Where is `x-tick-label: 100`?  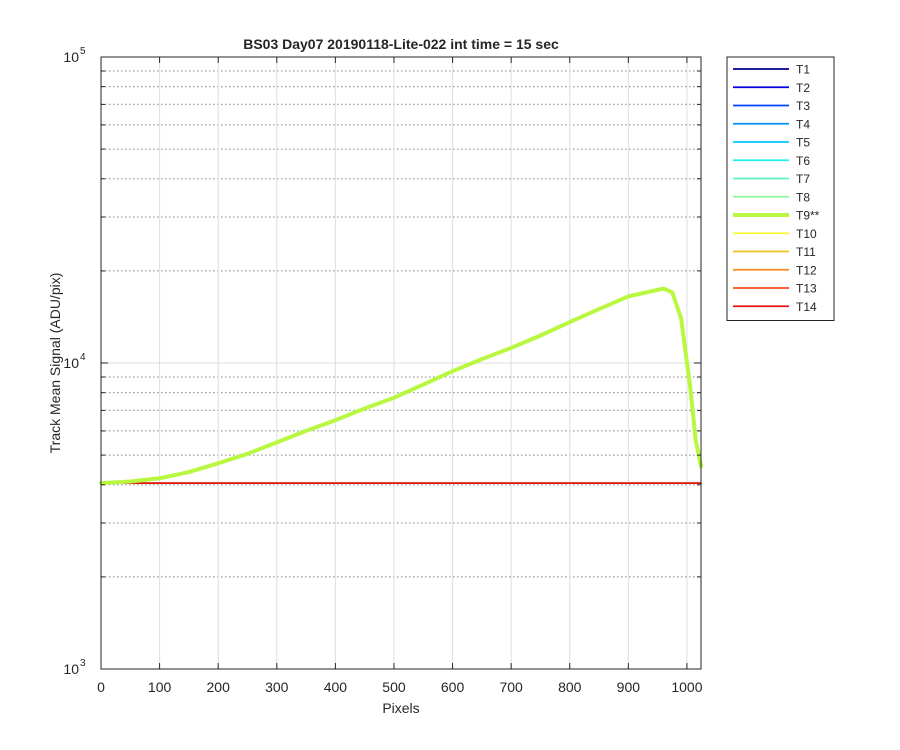
x-tick-label: 100 is located at coordinates (160, 687).